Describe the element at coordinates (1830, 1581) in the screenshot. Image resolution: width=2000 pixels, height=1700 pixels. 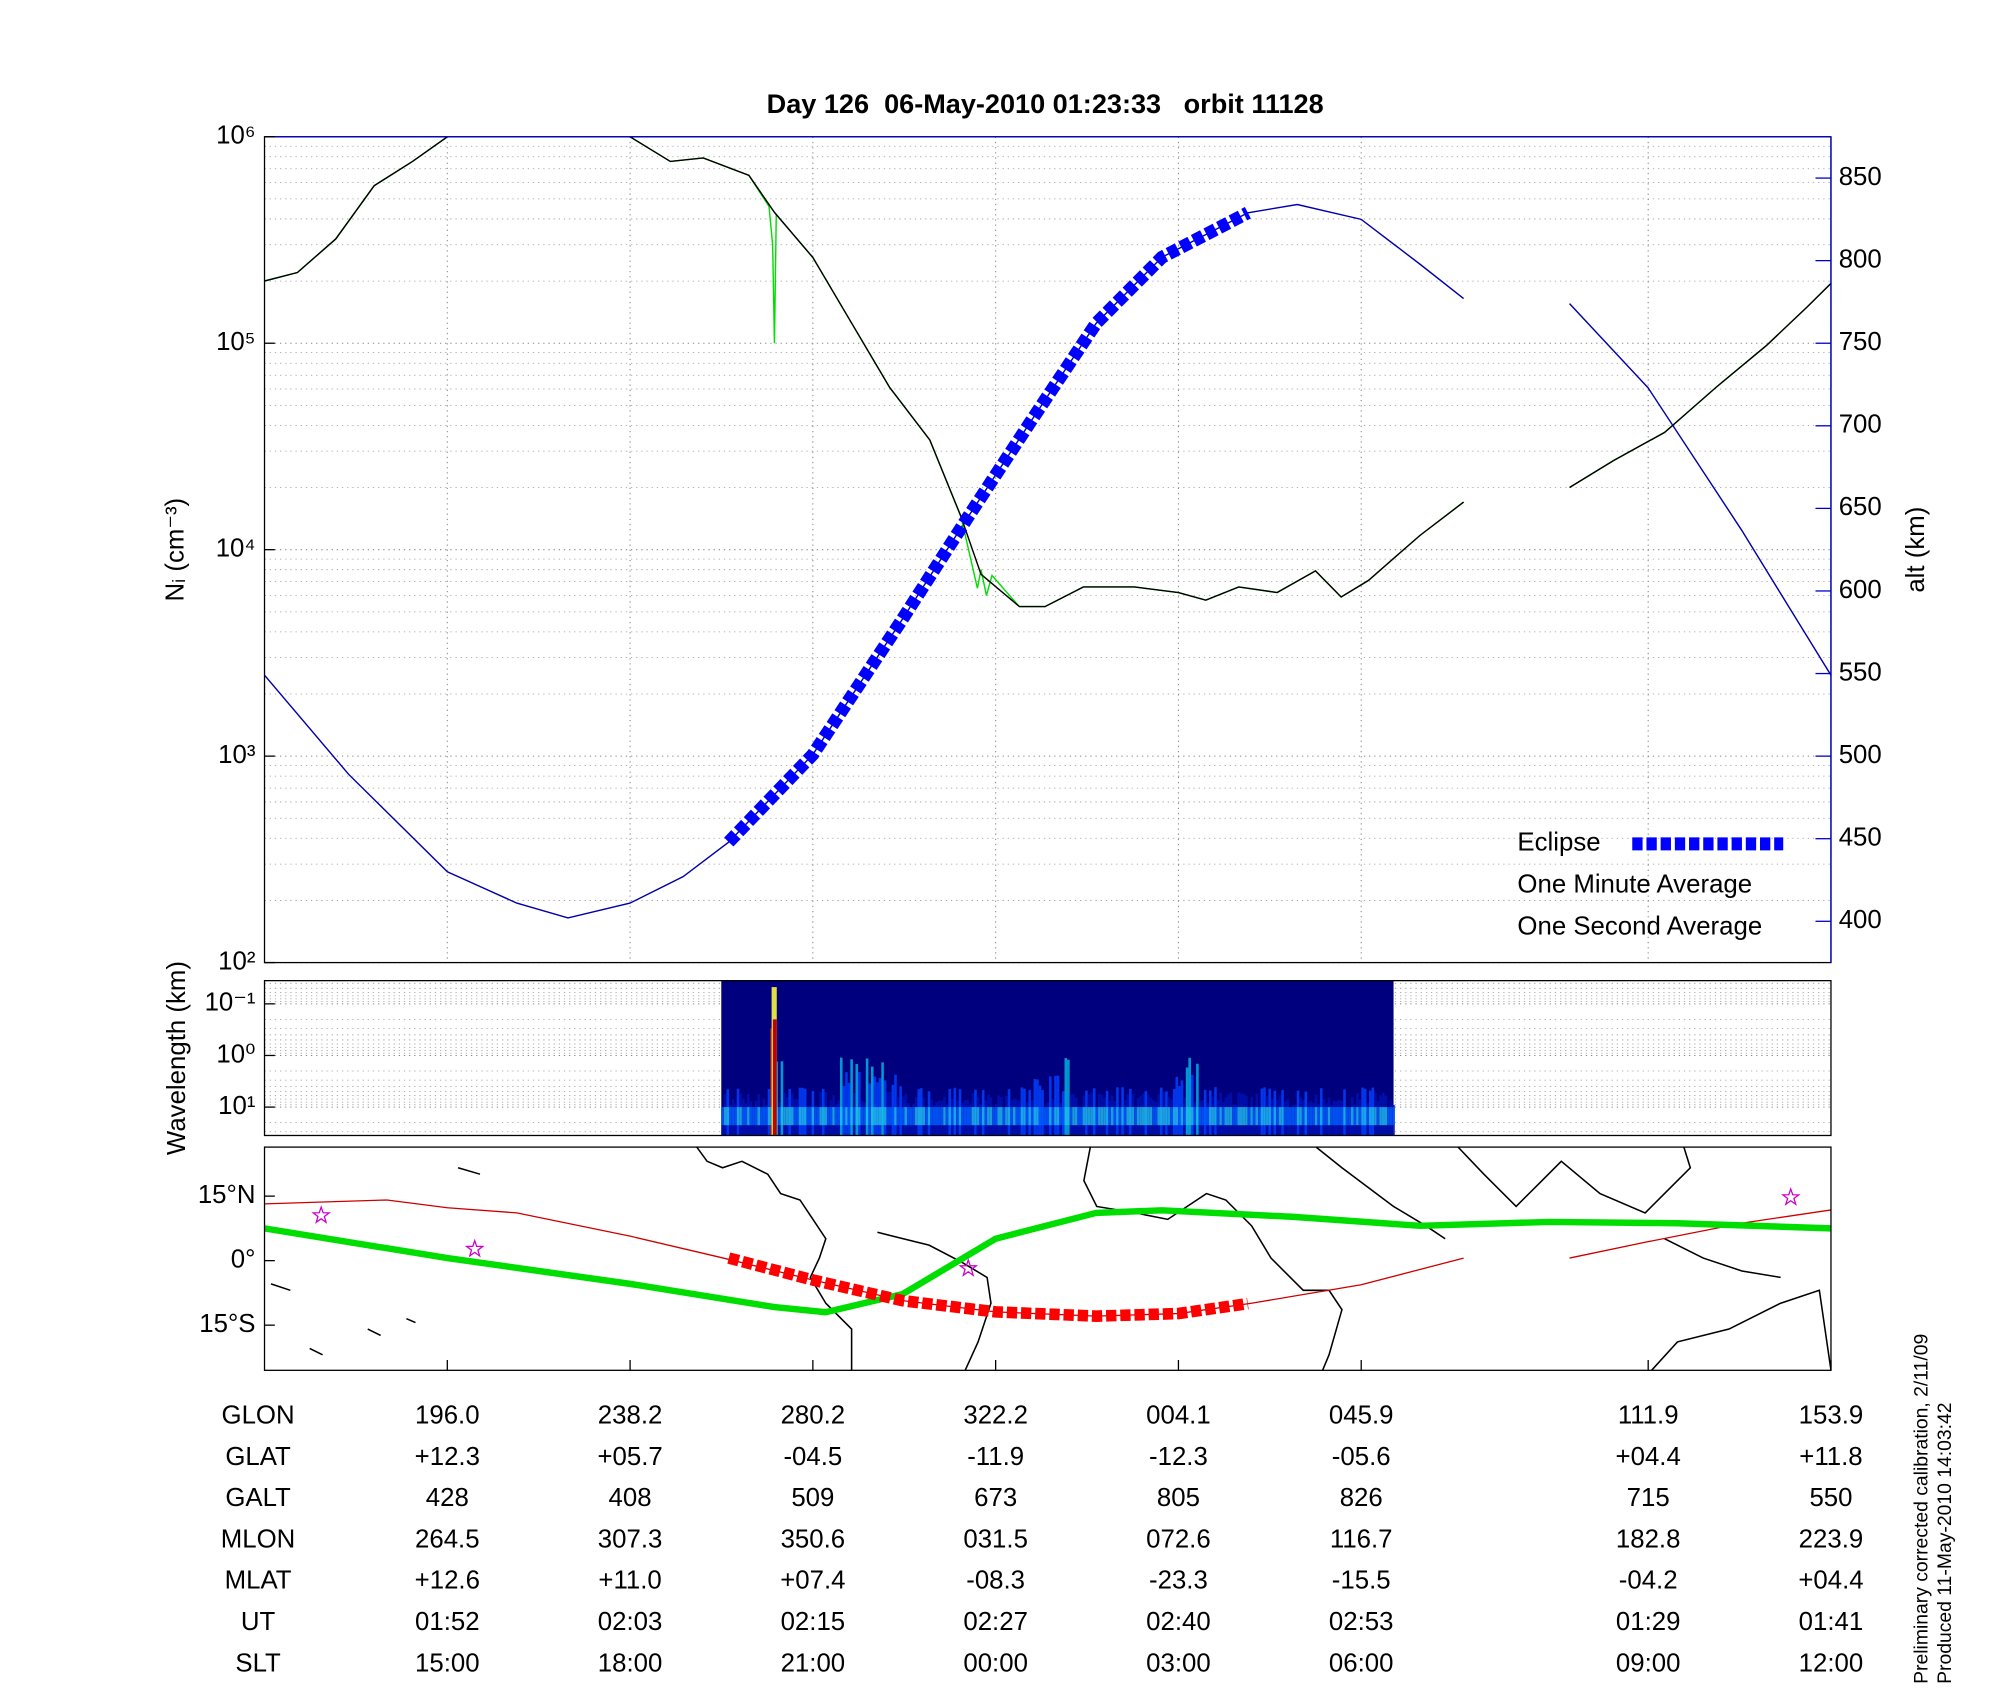
I see `cell: +04.4` at that location.